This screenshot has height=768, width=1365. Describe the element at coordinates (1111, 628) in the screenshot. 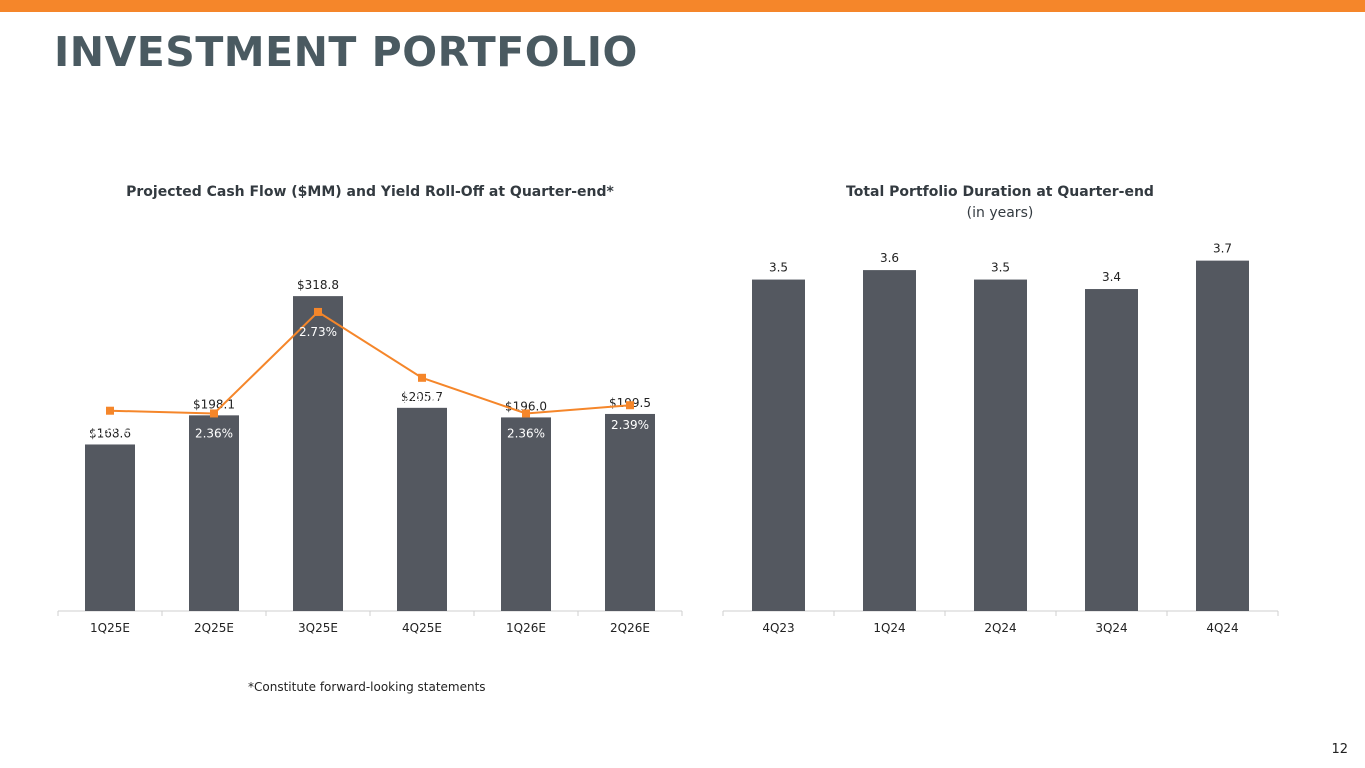

I see `duration-category-label: 3Q24` at that location.